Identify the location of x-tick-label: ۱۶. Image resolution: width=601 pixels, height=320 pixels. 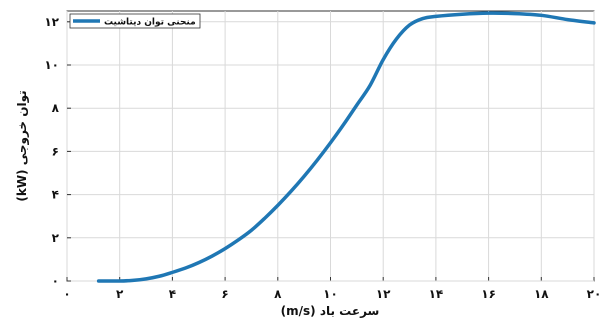
(488, 294).